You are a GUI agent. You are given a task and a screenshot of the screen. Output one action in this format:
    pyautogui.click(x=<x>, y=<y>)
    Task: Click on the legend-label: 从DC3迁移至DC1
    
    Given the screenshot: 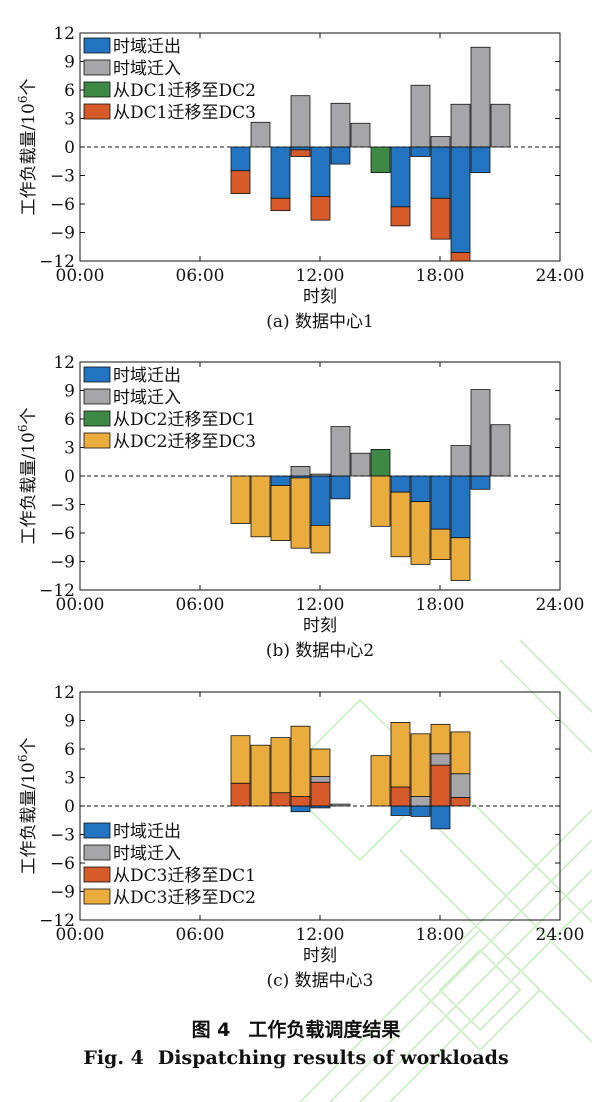 What is the action you would take?
    pyautogui.click(x=184, y=876)
    